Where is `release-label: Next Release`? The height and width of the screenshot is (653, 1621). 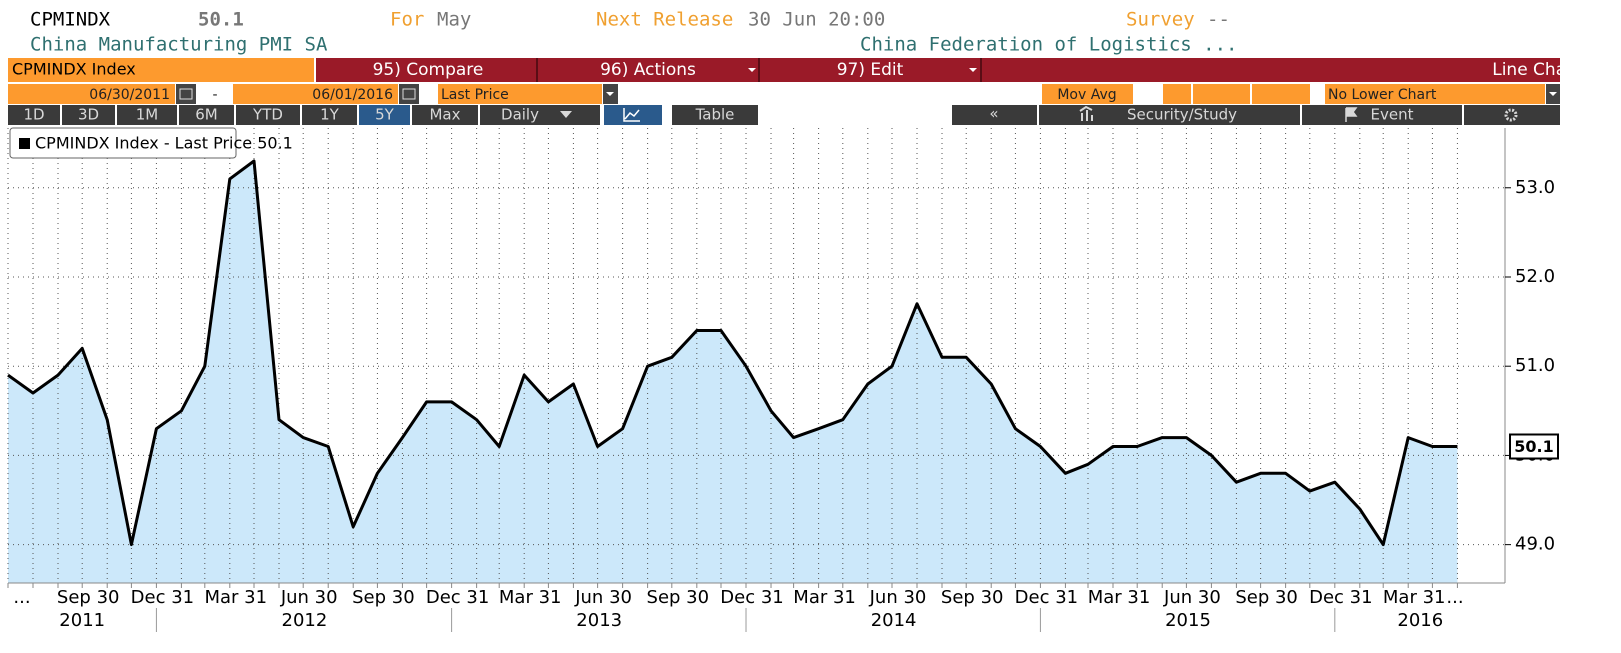
release-label: Next Release is located at coordinates (664, 20).